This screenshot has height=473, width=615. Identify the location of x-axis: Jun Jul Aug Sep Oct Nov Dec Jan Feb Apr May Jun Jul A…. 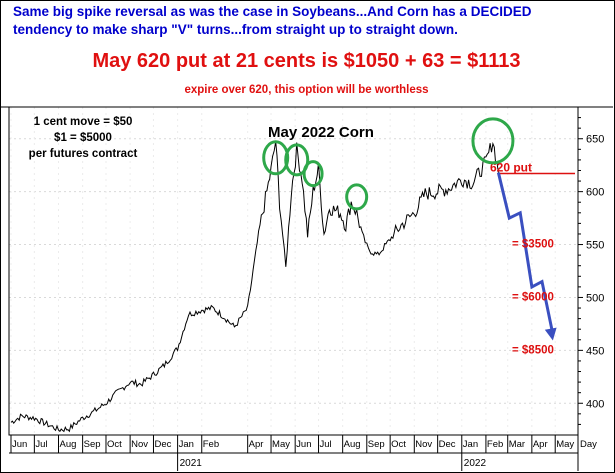
(303, 444).